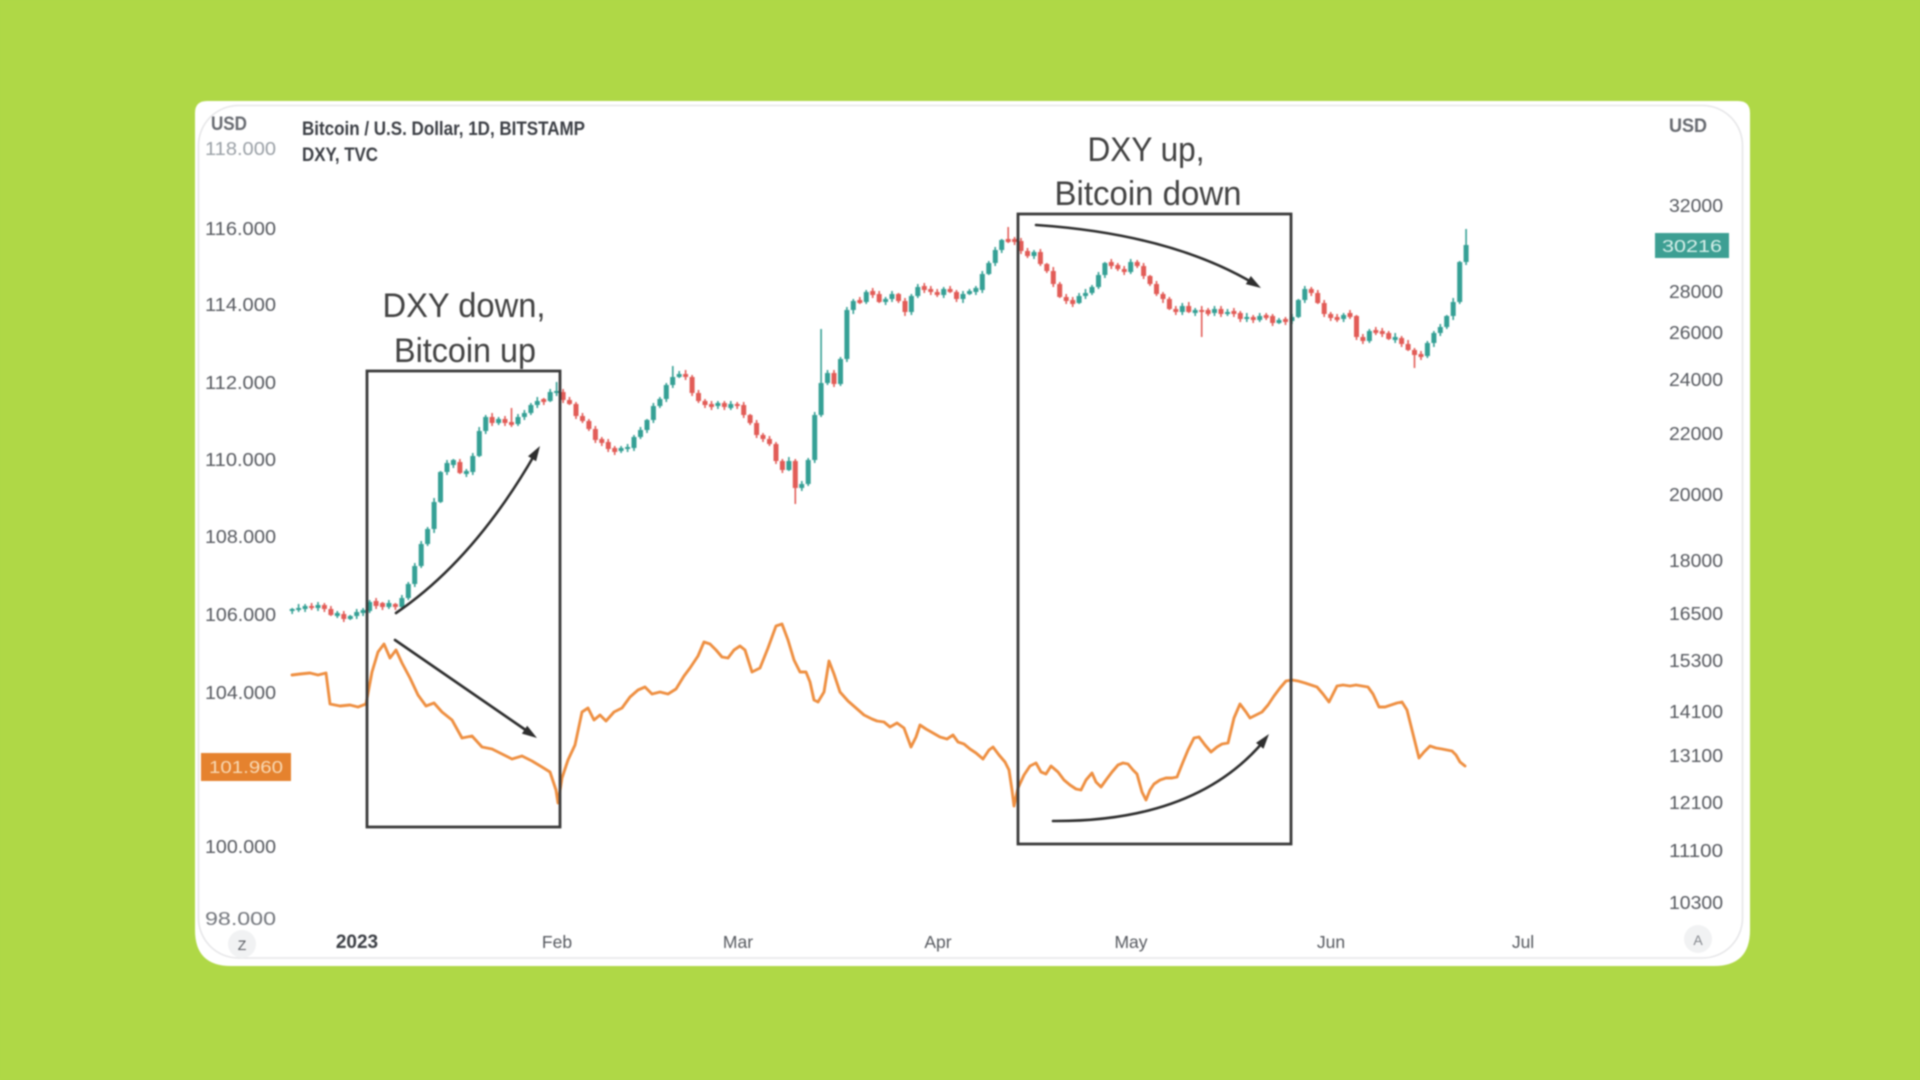 The height and width of the screenshot is (1080, 1920). I want to click on svg-text: Jun, so click(1331, 942).